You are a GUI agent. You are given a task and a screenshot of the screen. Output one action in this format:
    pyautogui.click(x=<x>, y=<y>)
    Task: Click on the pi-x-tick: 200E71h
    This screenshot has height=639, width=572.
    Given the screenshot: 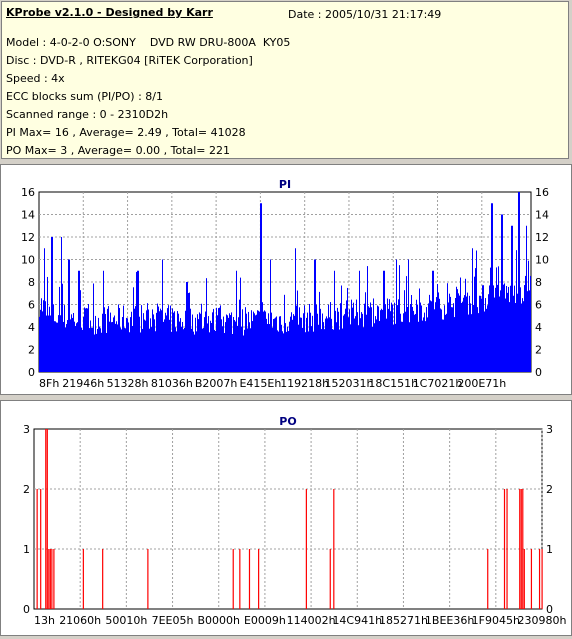 What is the action you would take?
    pyautogui.click(x=481, y=383)
    